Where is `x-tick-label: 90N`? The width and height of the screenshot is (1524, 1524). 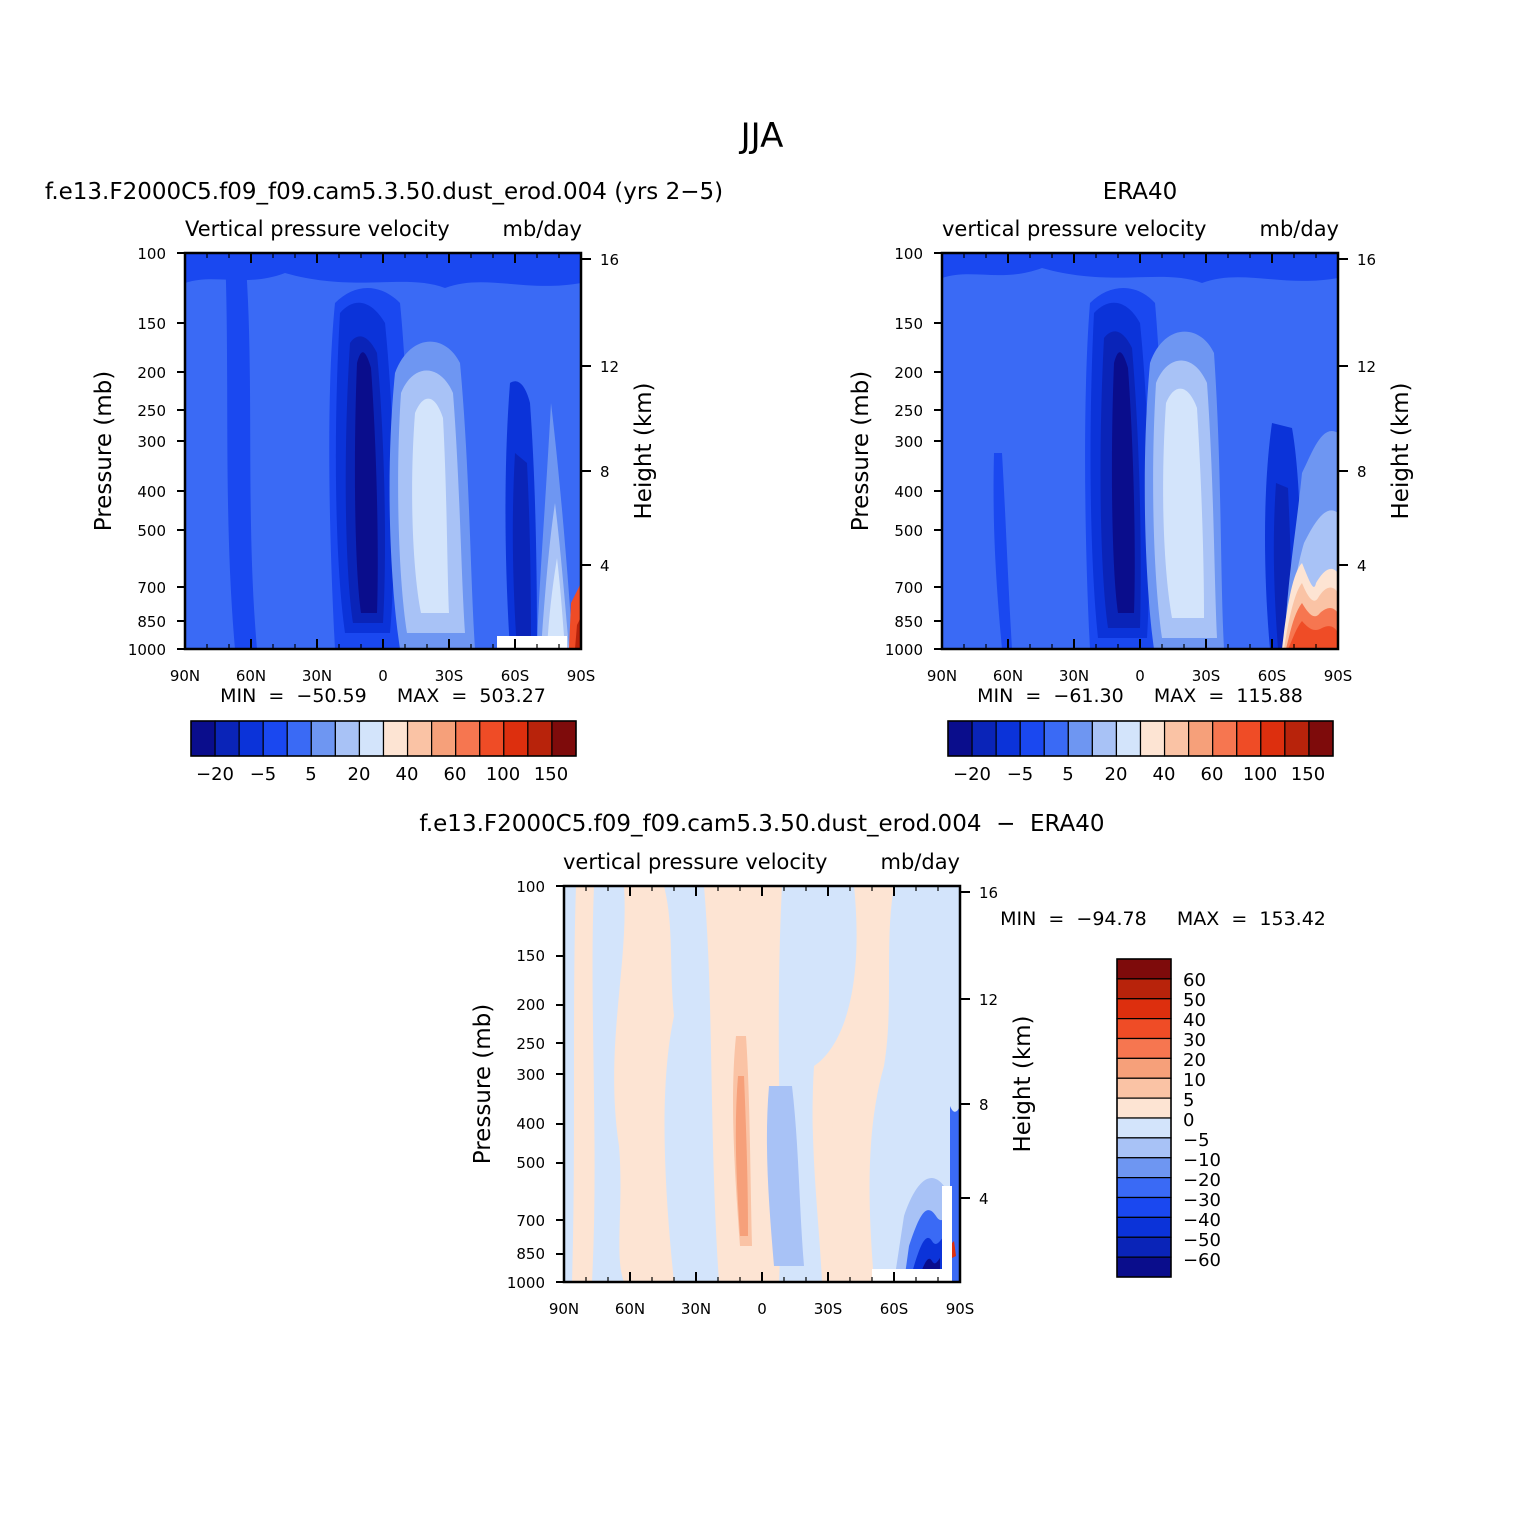 x-tick-label: 90N is located at coordinates (564, 1309).